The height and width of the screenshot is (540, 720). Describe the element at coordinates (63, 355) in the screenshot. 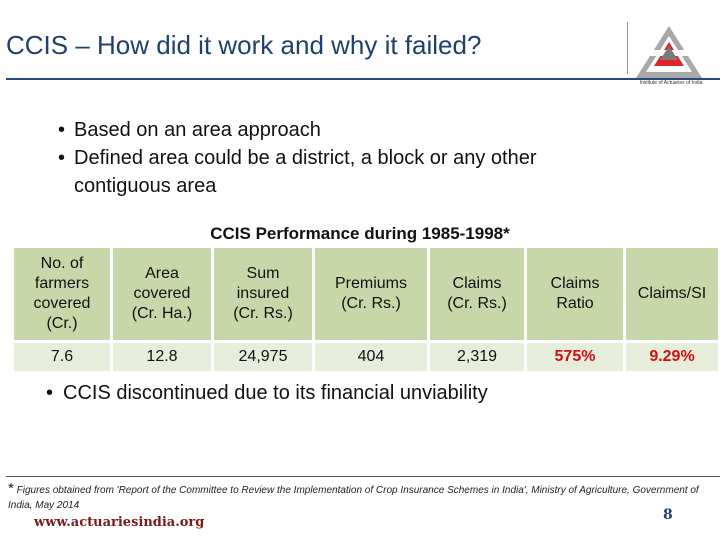

I see `table-cell: 7.6` at that location.